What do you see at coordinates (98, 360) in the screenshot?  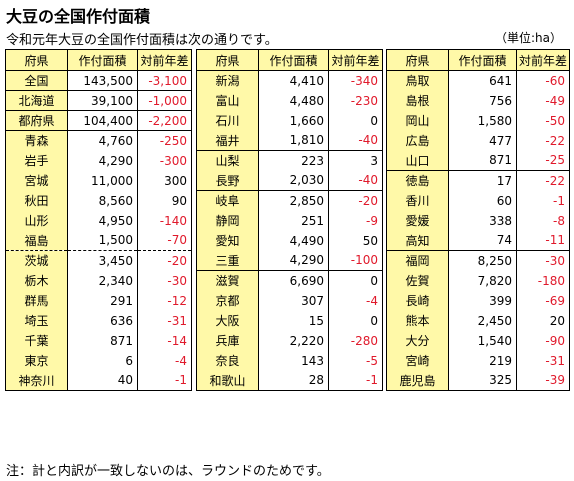 I see `table-row: 東京 6 -4` at bounding box center [98, 360].